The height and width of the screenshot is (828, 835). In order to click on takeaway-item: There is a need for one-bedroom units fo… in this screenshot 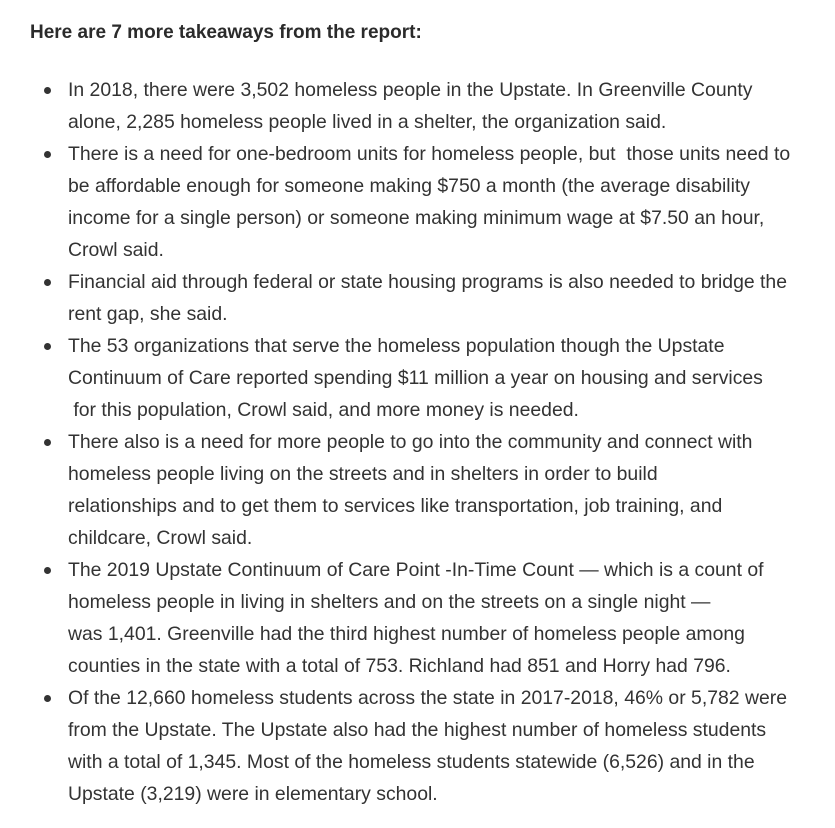, I will do `click(432, 202)`.